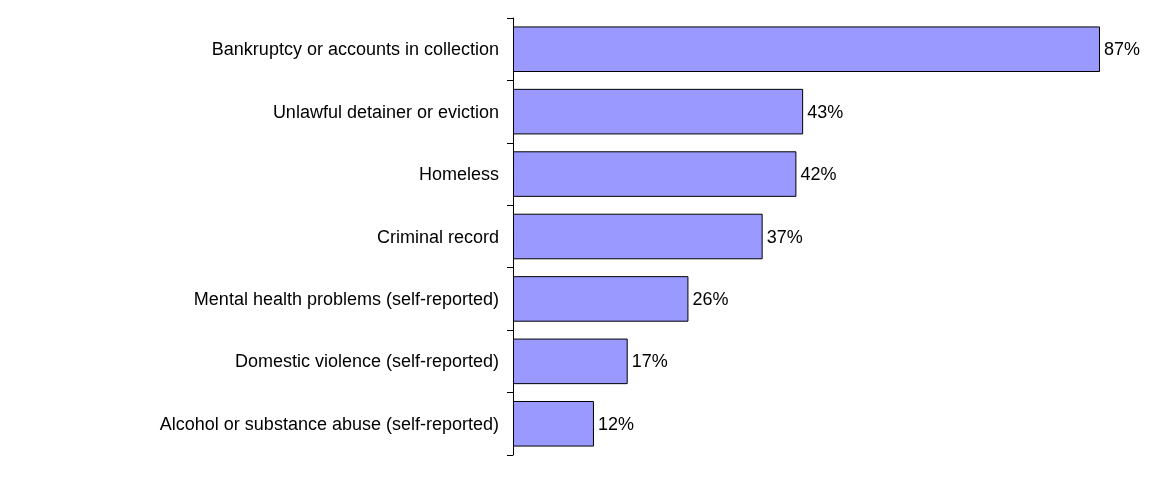 This screenshot has height=483, width=1164. What do you see at coordinates (818, 174) in the screenshot?
I see `data-label: 42%` at bounding box center [818, 174].